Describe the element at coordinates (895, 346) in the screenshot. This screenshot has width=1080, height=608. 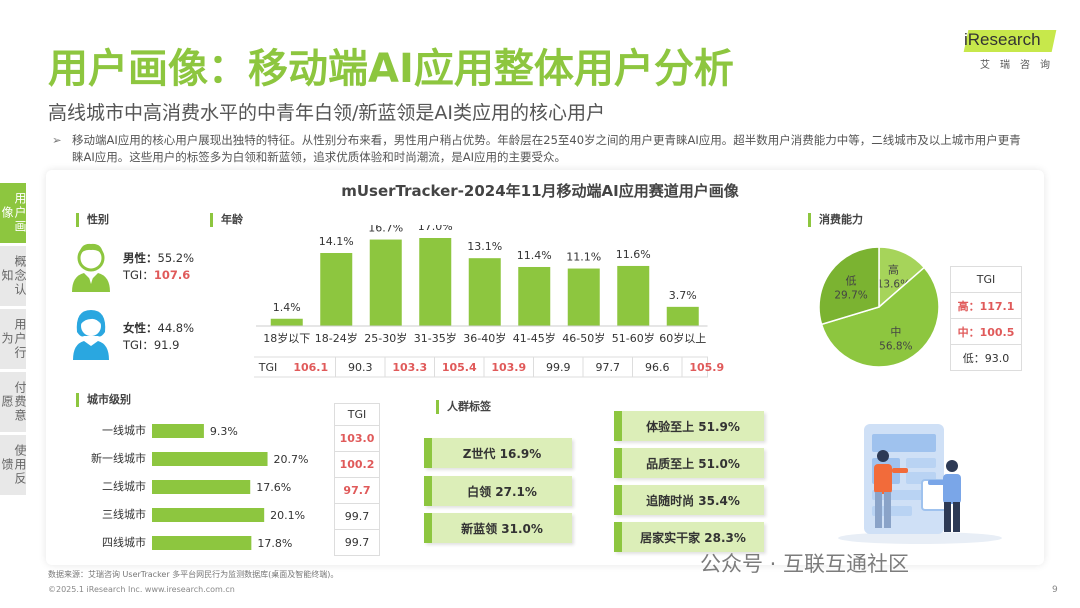
I see `pie-value-label: 56.8%` at that location.